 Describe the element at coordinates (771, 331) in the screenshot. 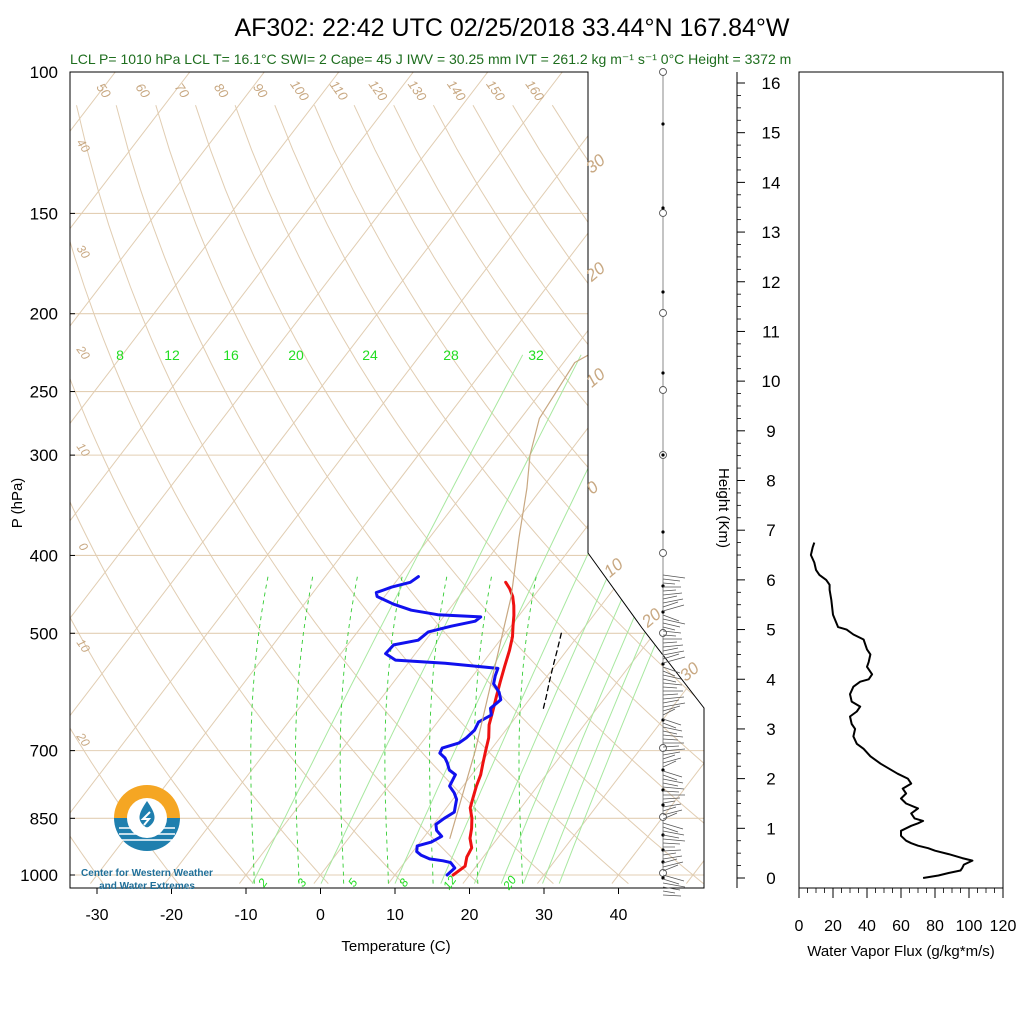

I see `height-tick-label: 11` at that location.